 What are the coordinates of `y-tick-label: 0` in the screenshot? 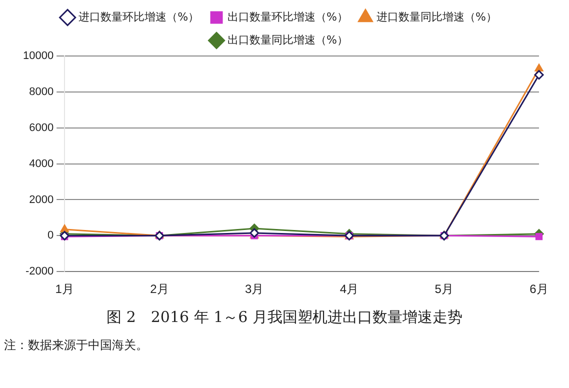 It's located at (50, 236).